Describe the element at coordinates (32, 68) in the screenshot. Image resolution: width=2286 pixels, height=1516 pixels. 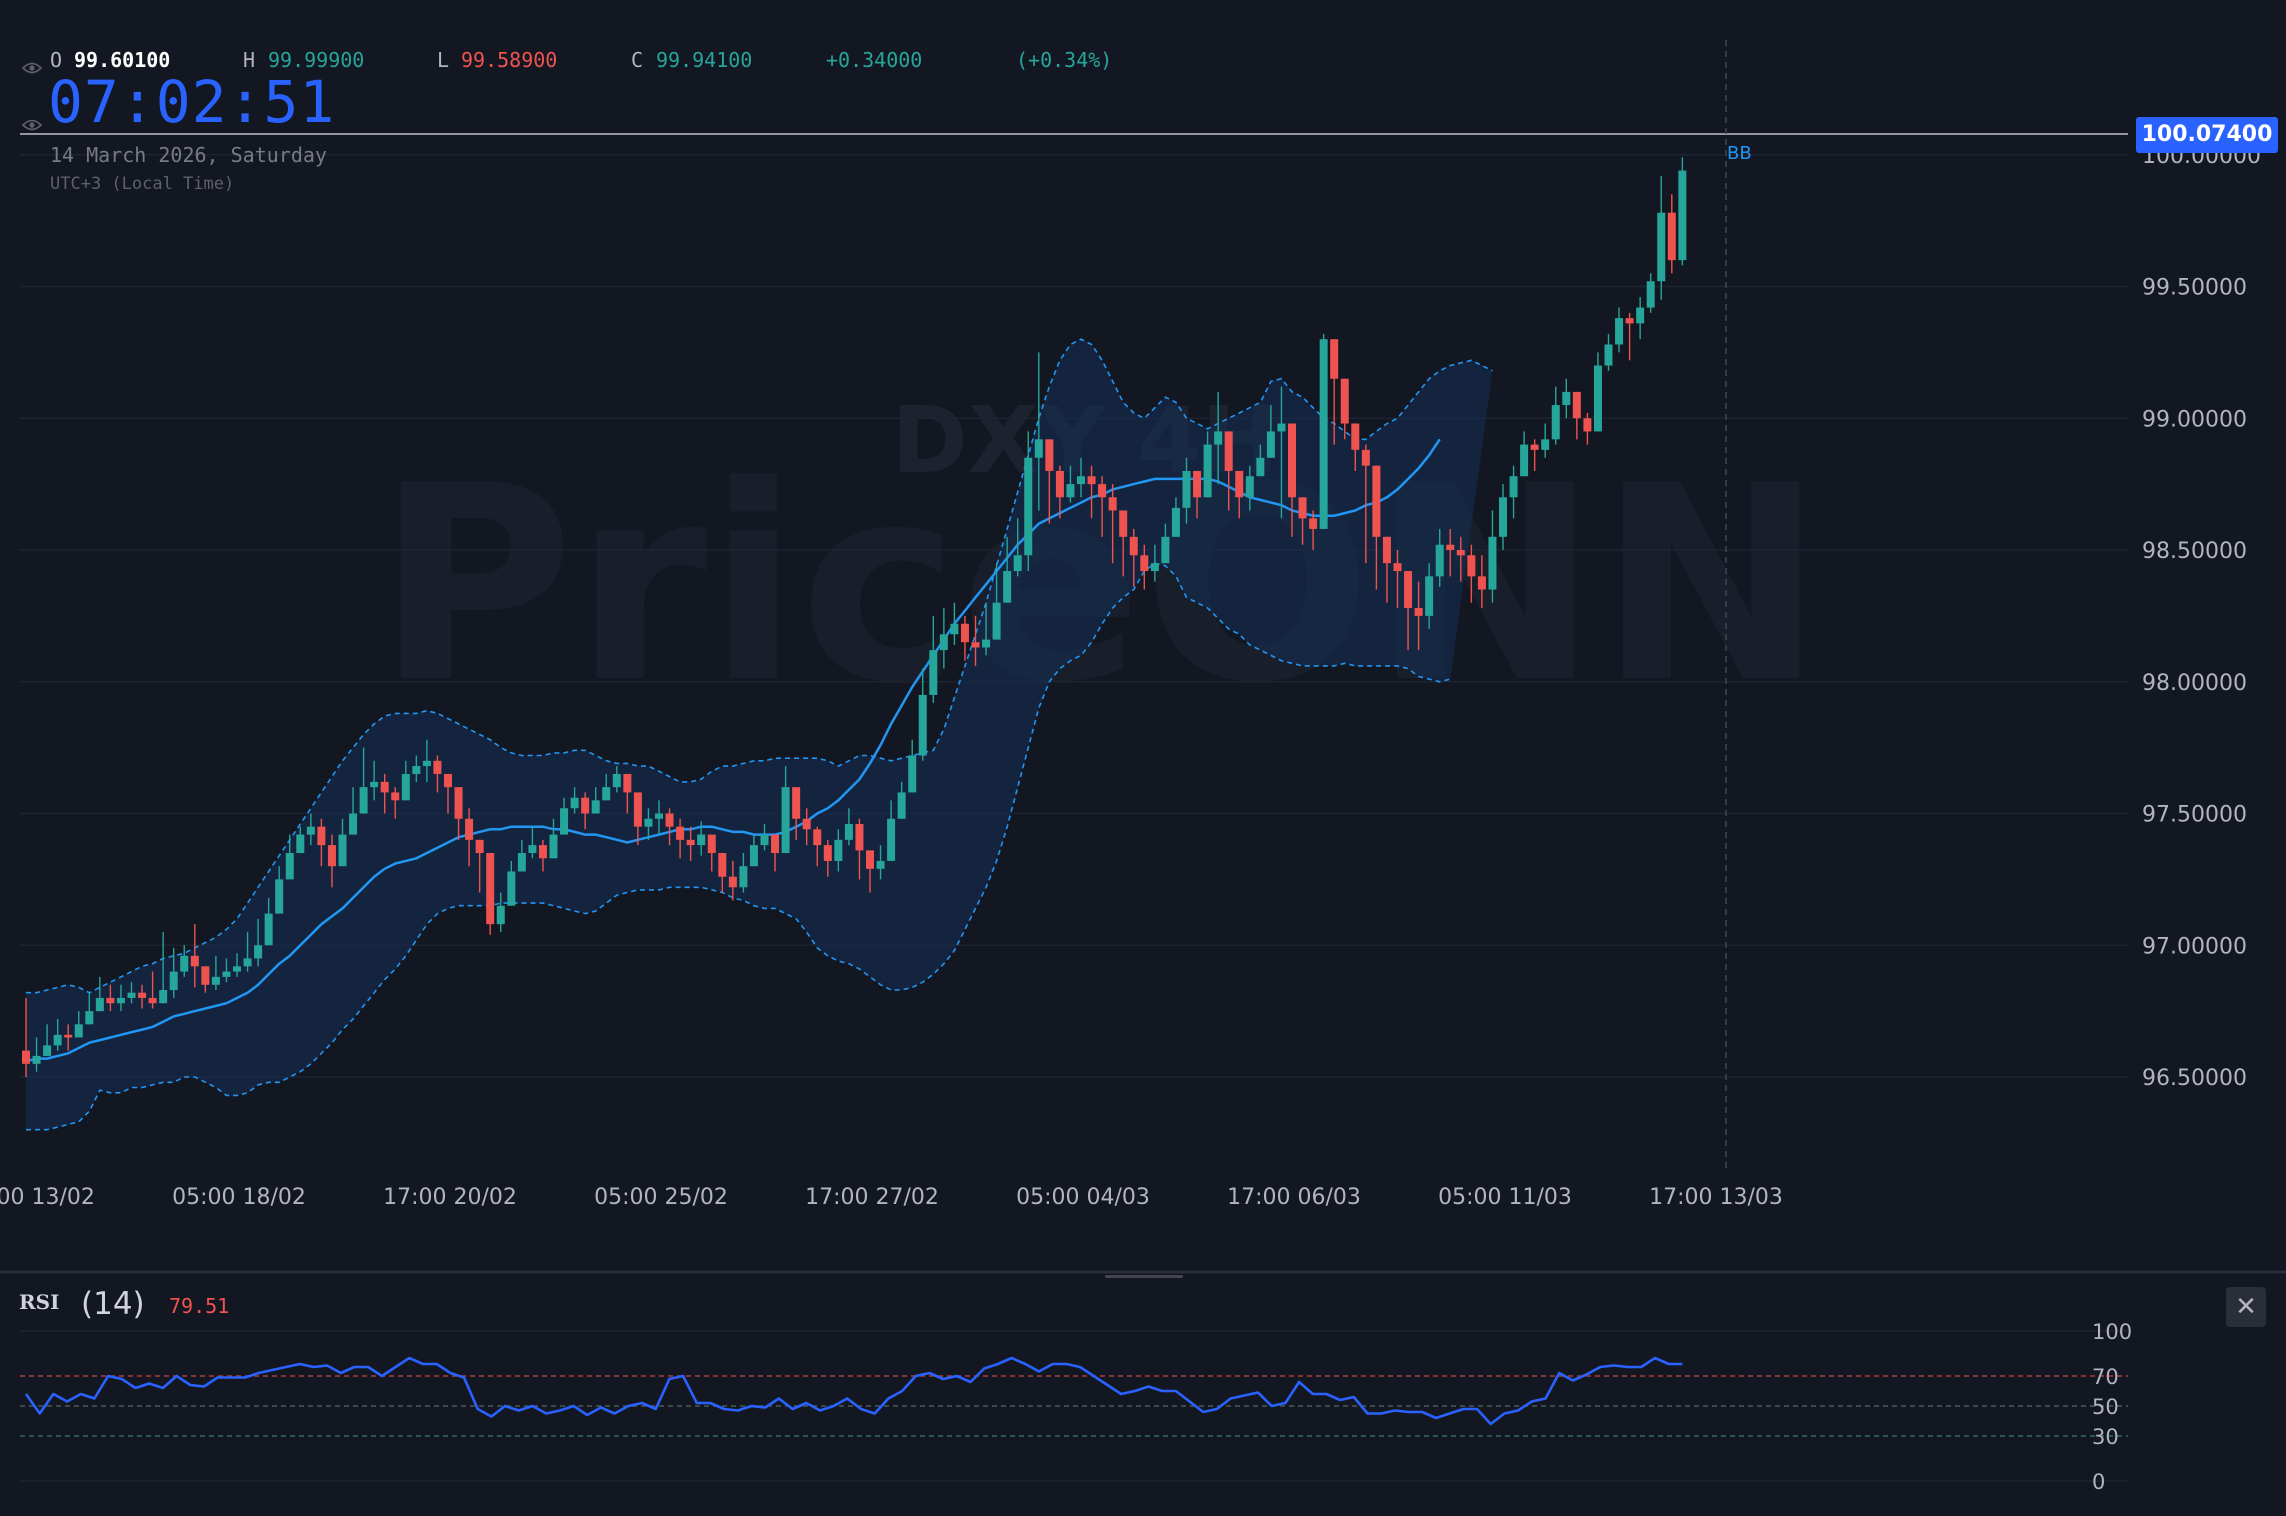
I see `eye-icon` at that location.